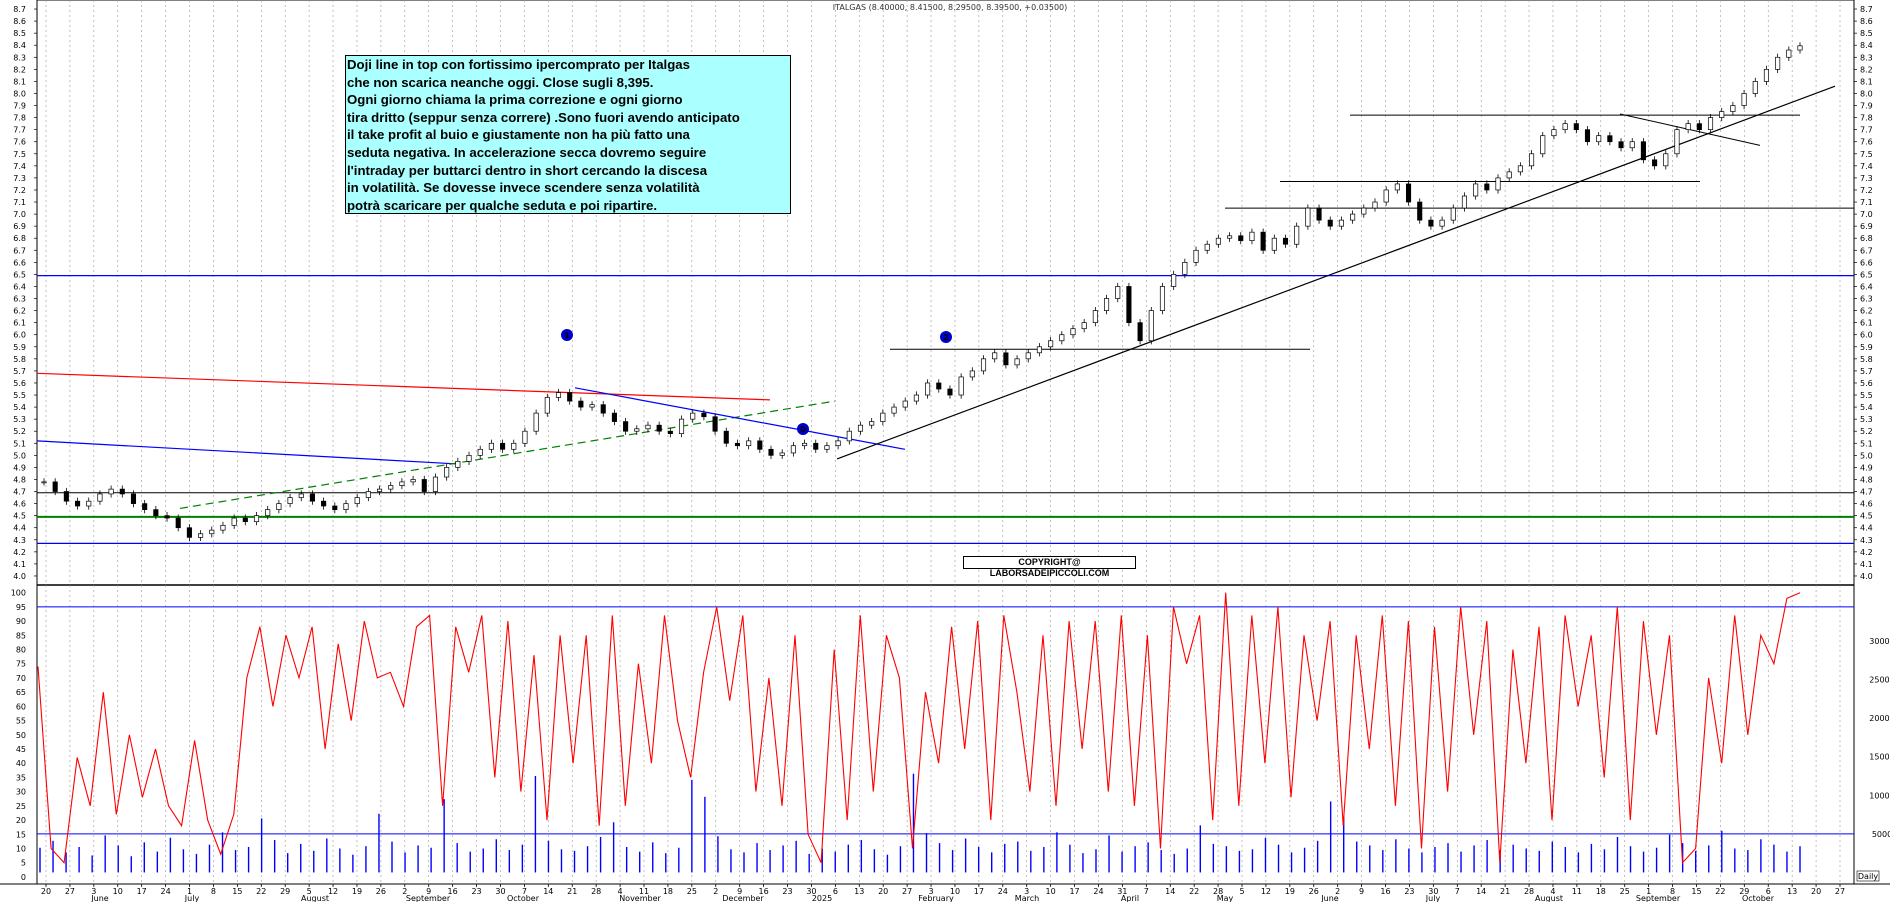 This screenshot has height=906, width=1890. Describe the element at coordinates (21, 848) in the screenshot. I see `oscillator-tick-label: 10` at that location.